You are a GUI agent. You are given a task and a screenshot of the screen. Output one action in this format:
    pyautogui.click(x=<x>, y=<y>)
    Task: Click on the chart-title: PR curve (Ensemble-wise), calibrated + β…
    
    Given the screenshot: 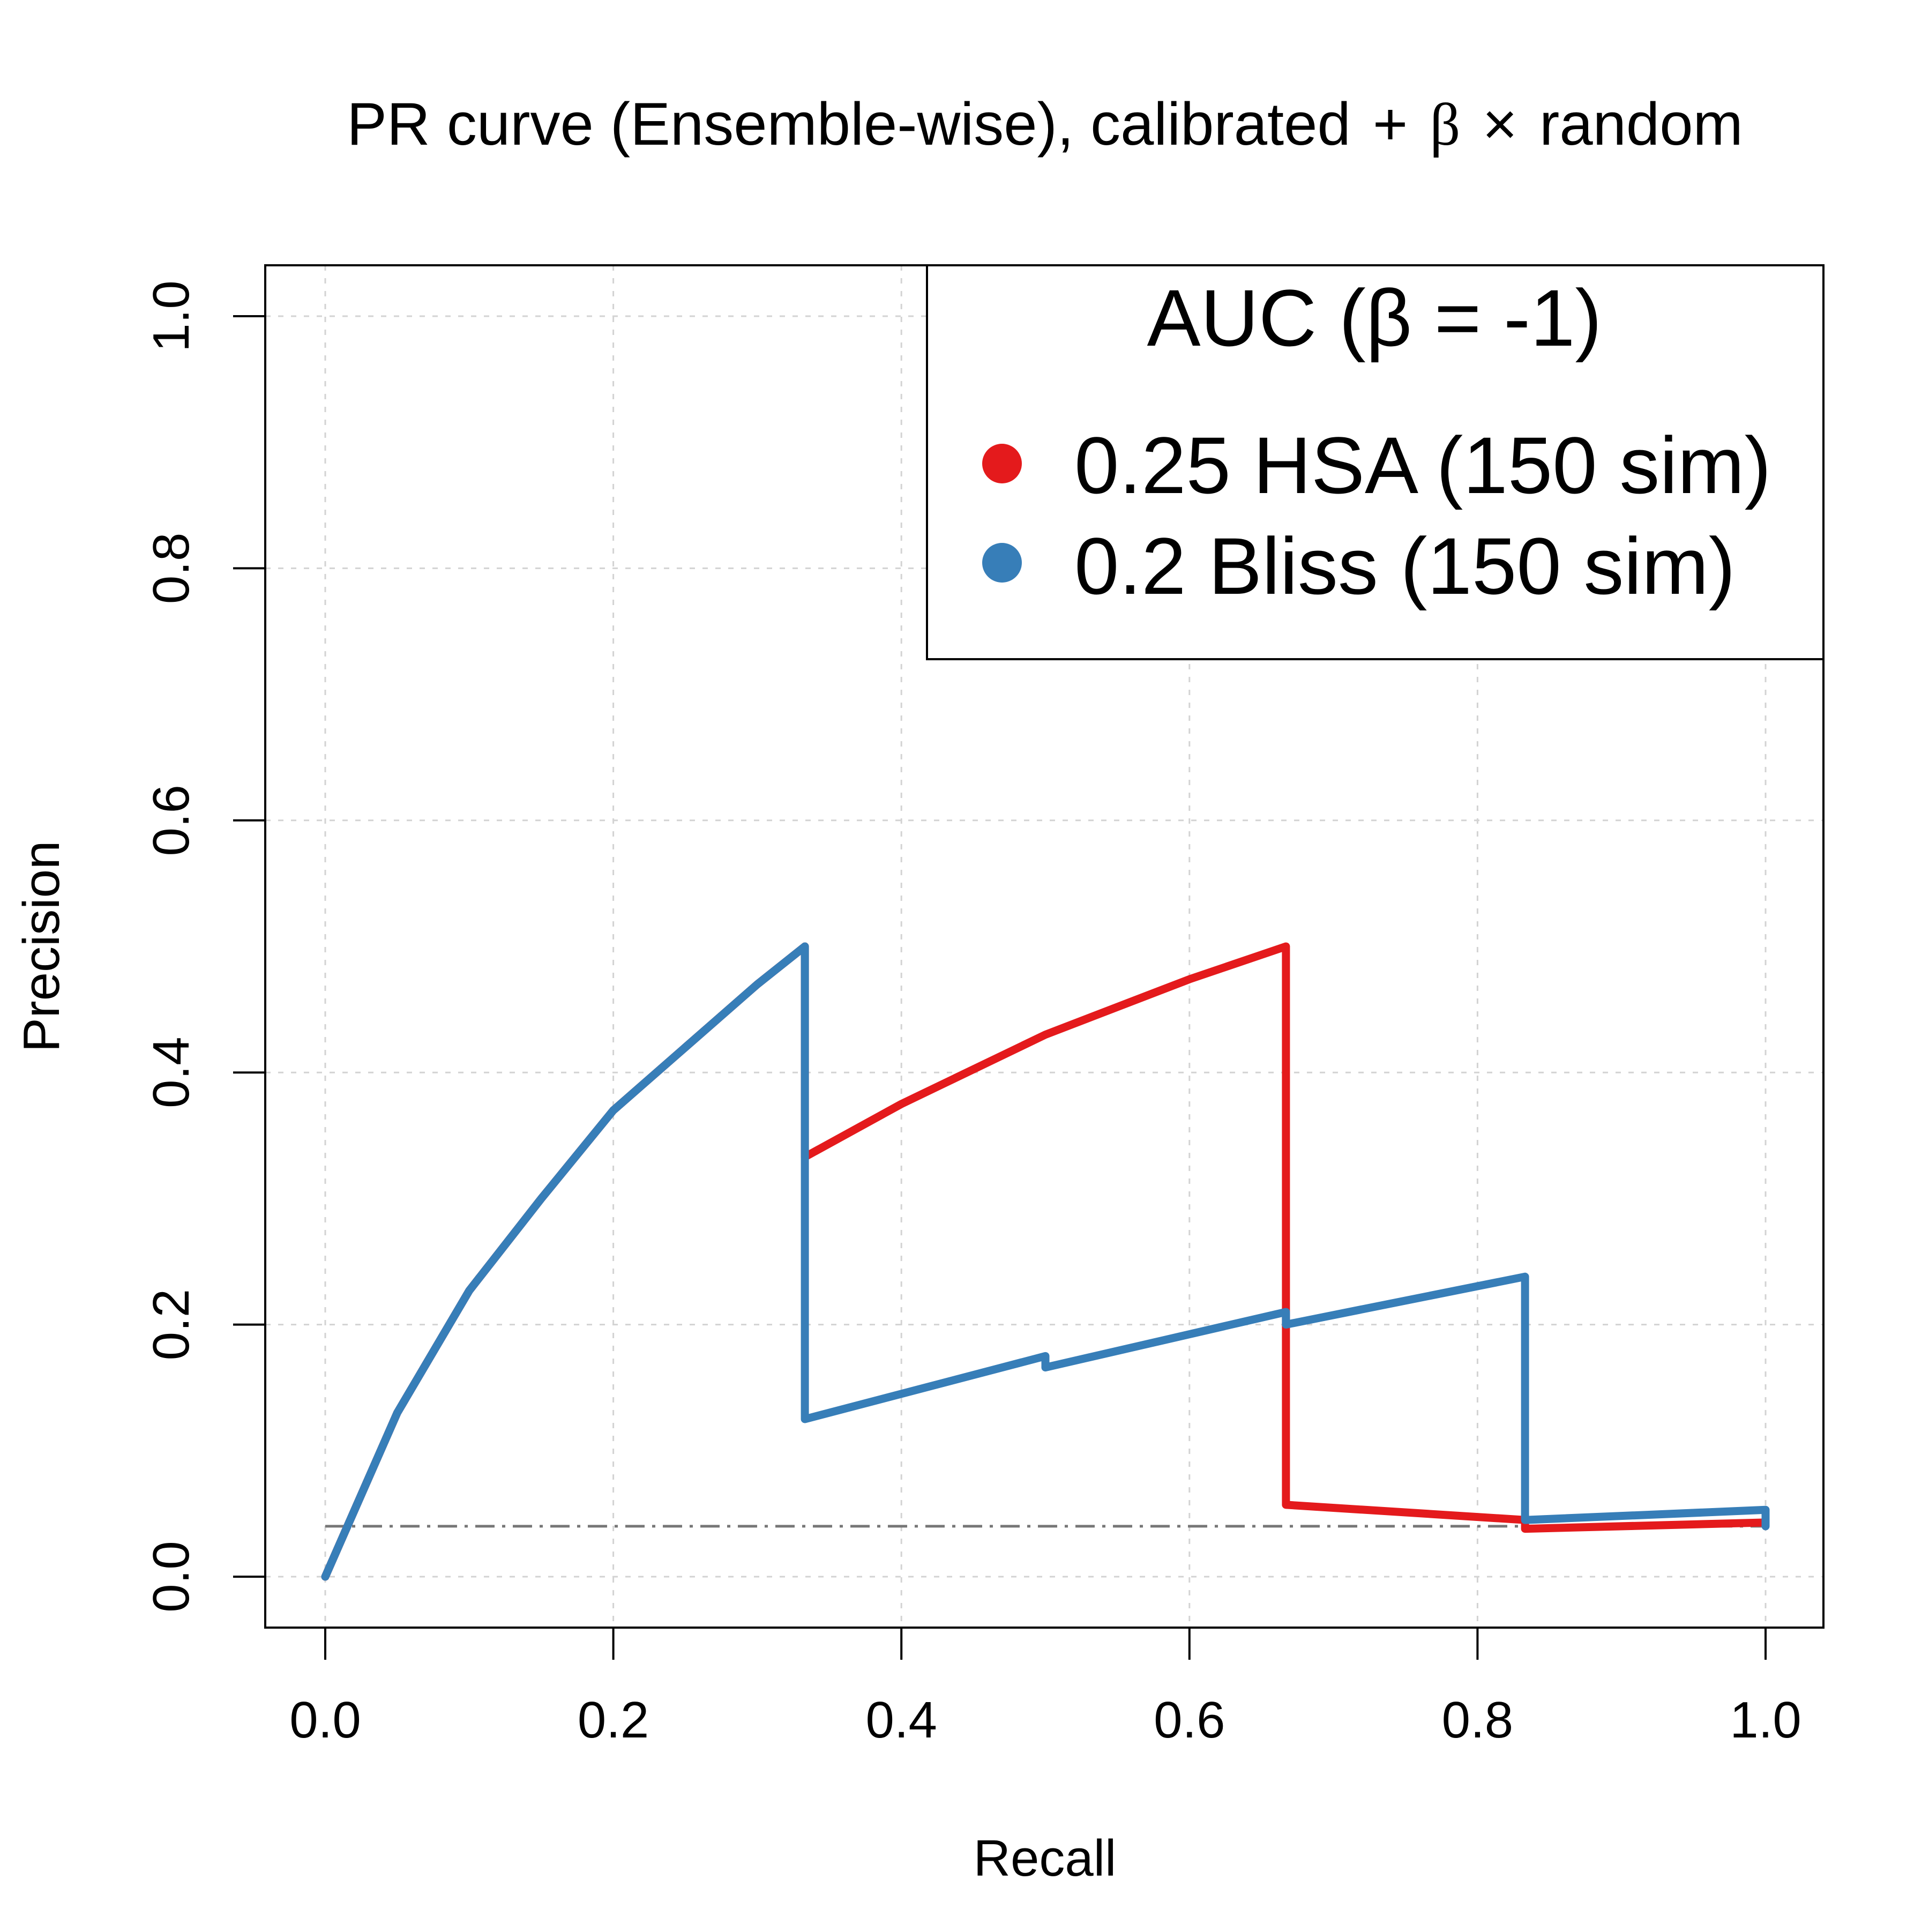 What is the action you would take?
    pyautogui.click(x=1045, y=124)
    